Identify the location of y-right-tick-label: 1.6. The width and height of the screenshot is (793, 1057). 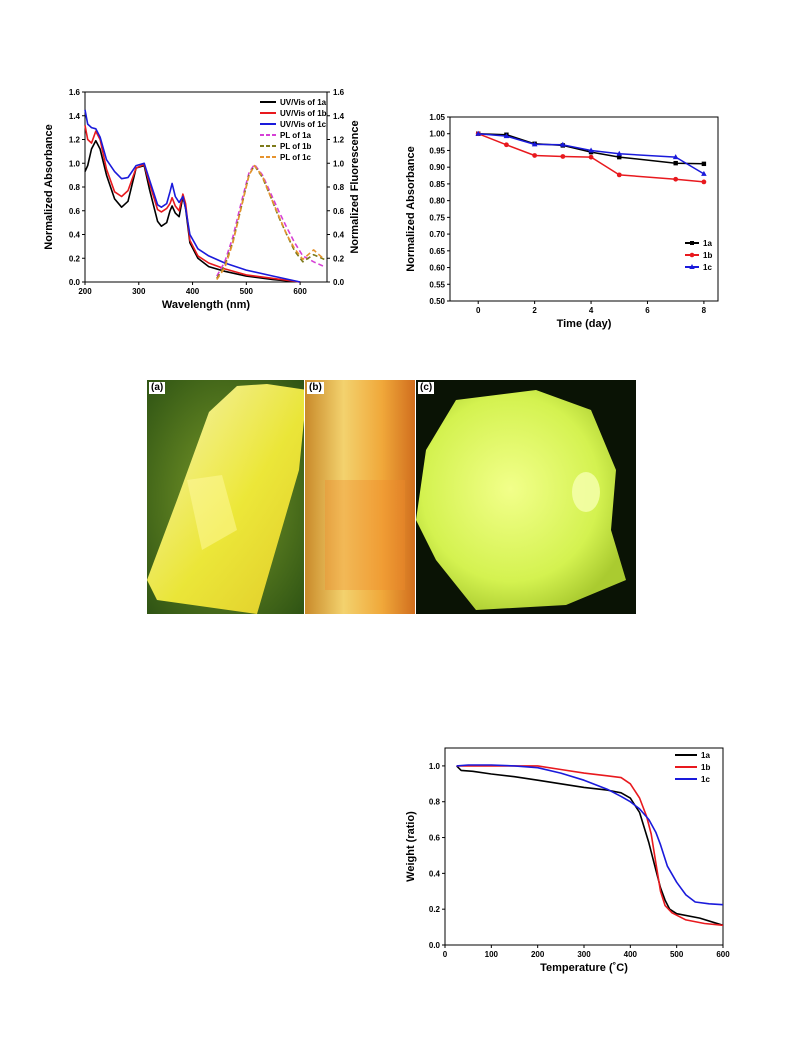
(339, 92).